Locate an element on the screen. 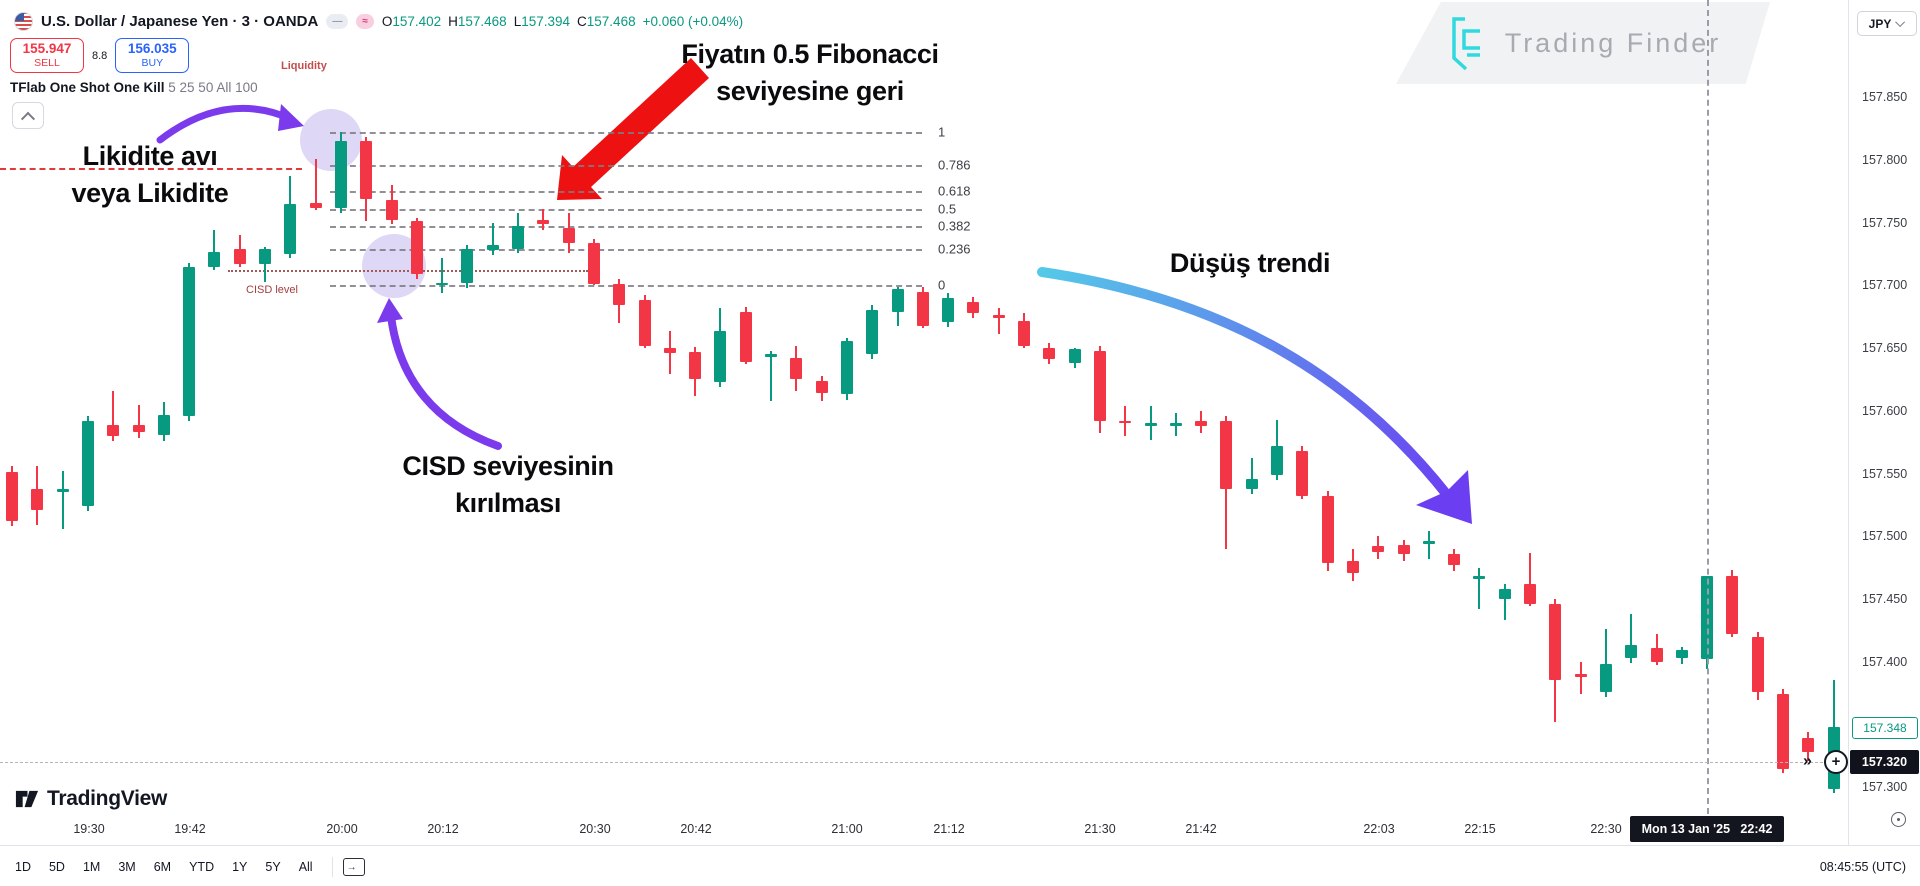 Image resolution: width=1920 pixels, height=886 pixels. liquidity-indicator-tag: Liquidity is located at coordinates (304, 66).